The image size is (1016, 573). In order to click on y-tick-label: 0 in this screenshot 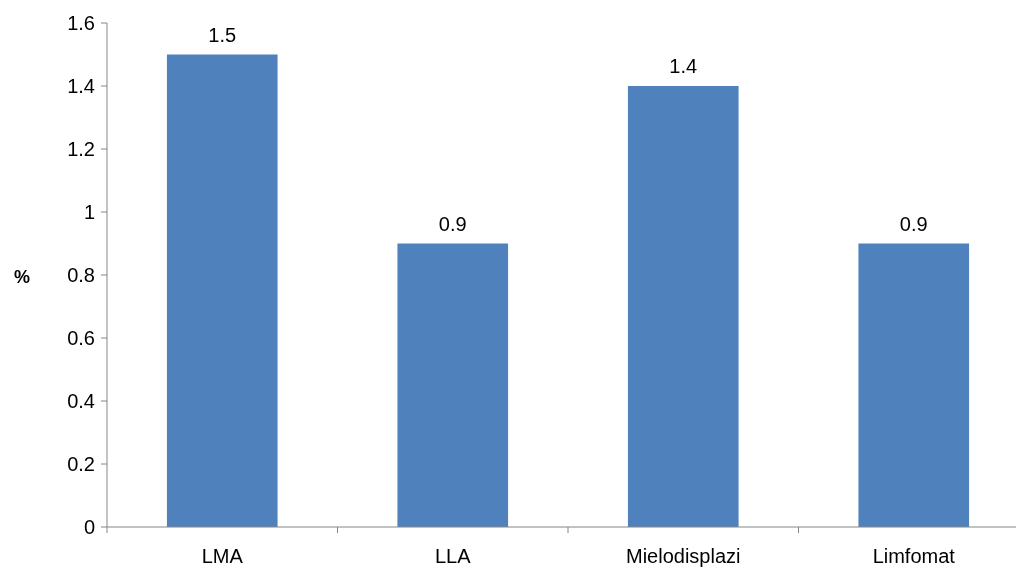, I will do `click(89, 527)`.